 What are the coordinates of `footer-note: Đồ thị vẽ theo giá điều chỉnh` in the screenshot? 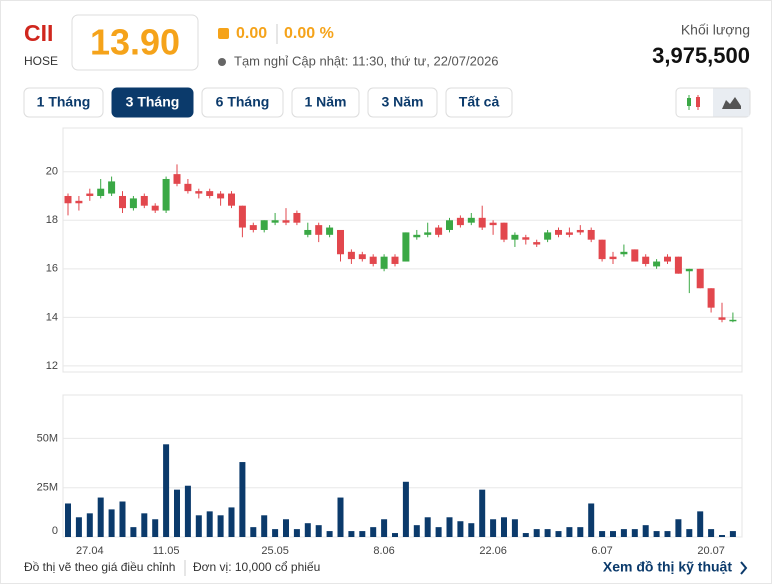 It's located at (99, 567).